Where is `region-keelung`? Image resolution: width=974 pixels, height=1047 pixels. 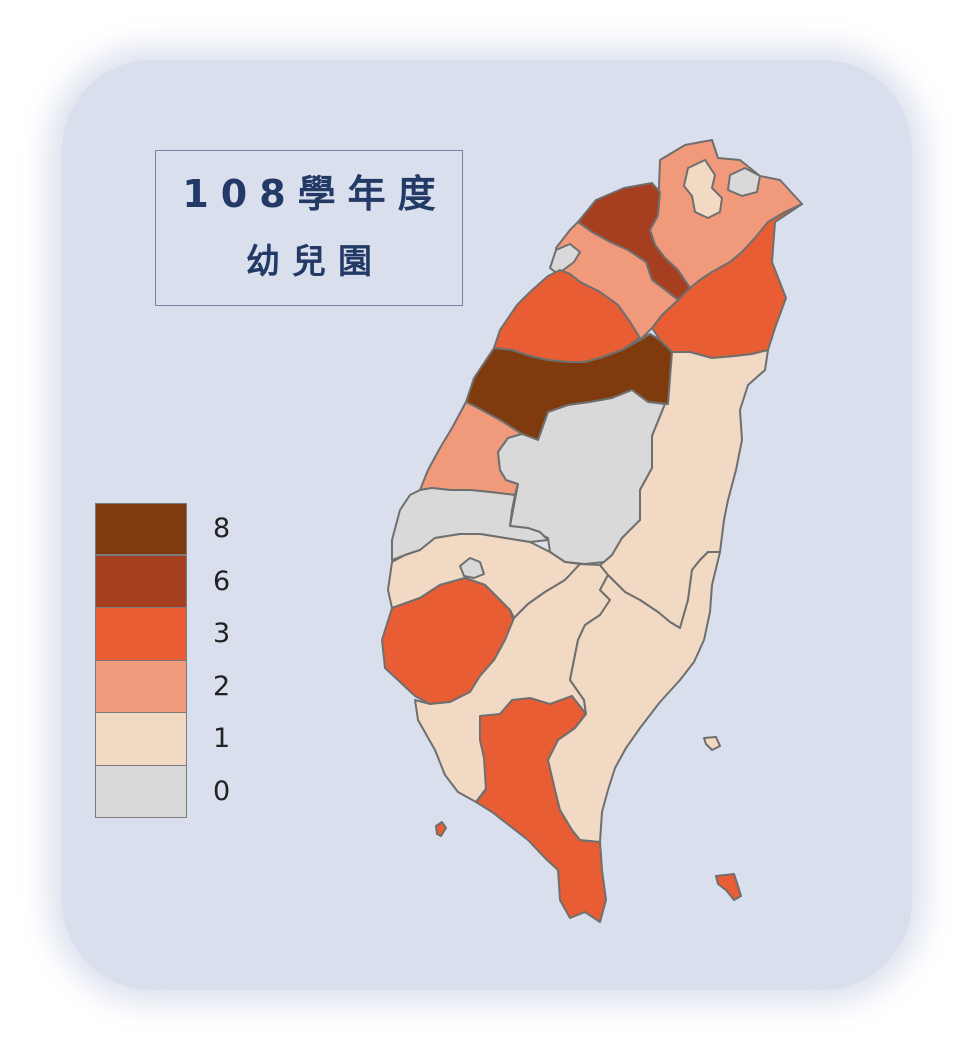
region-keelung is located at coordinates (744, 182).